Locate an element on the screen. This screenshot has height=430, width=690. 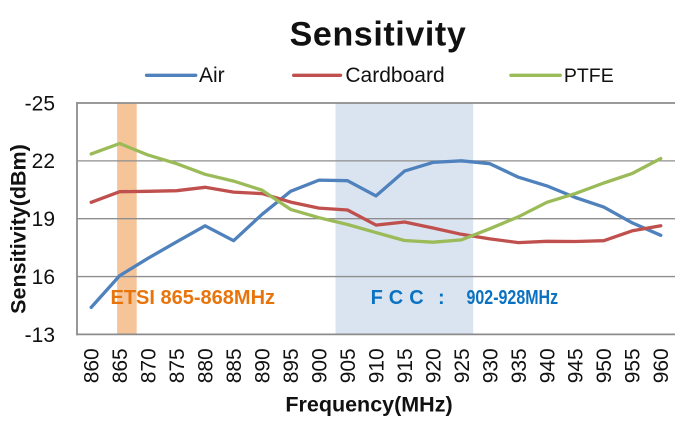
svg-text: 19 is located at coordinates (43, 219).